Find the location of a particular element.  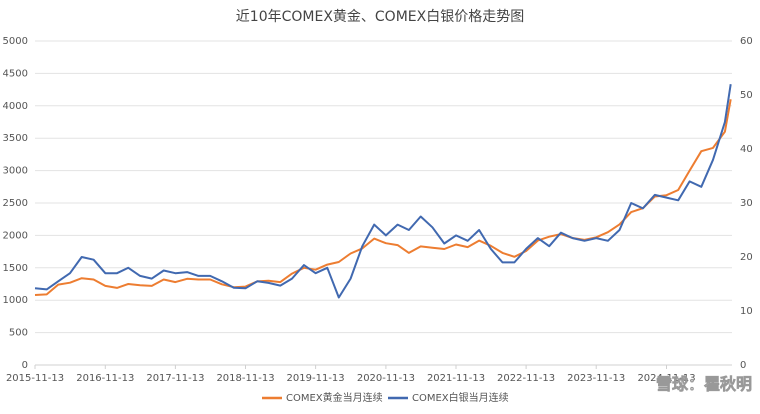

y2-tick-label: 60 is located at coordinates (746, 41).